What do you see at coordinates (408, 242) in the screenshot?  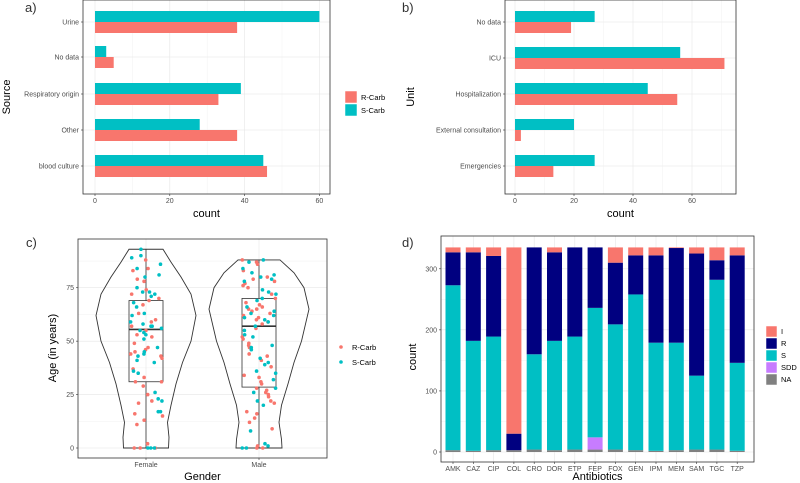 I see `panel-label: d)` at bounding box center [408, 242].